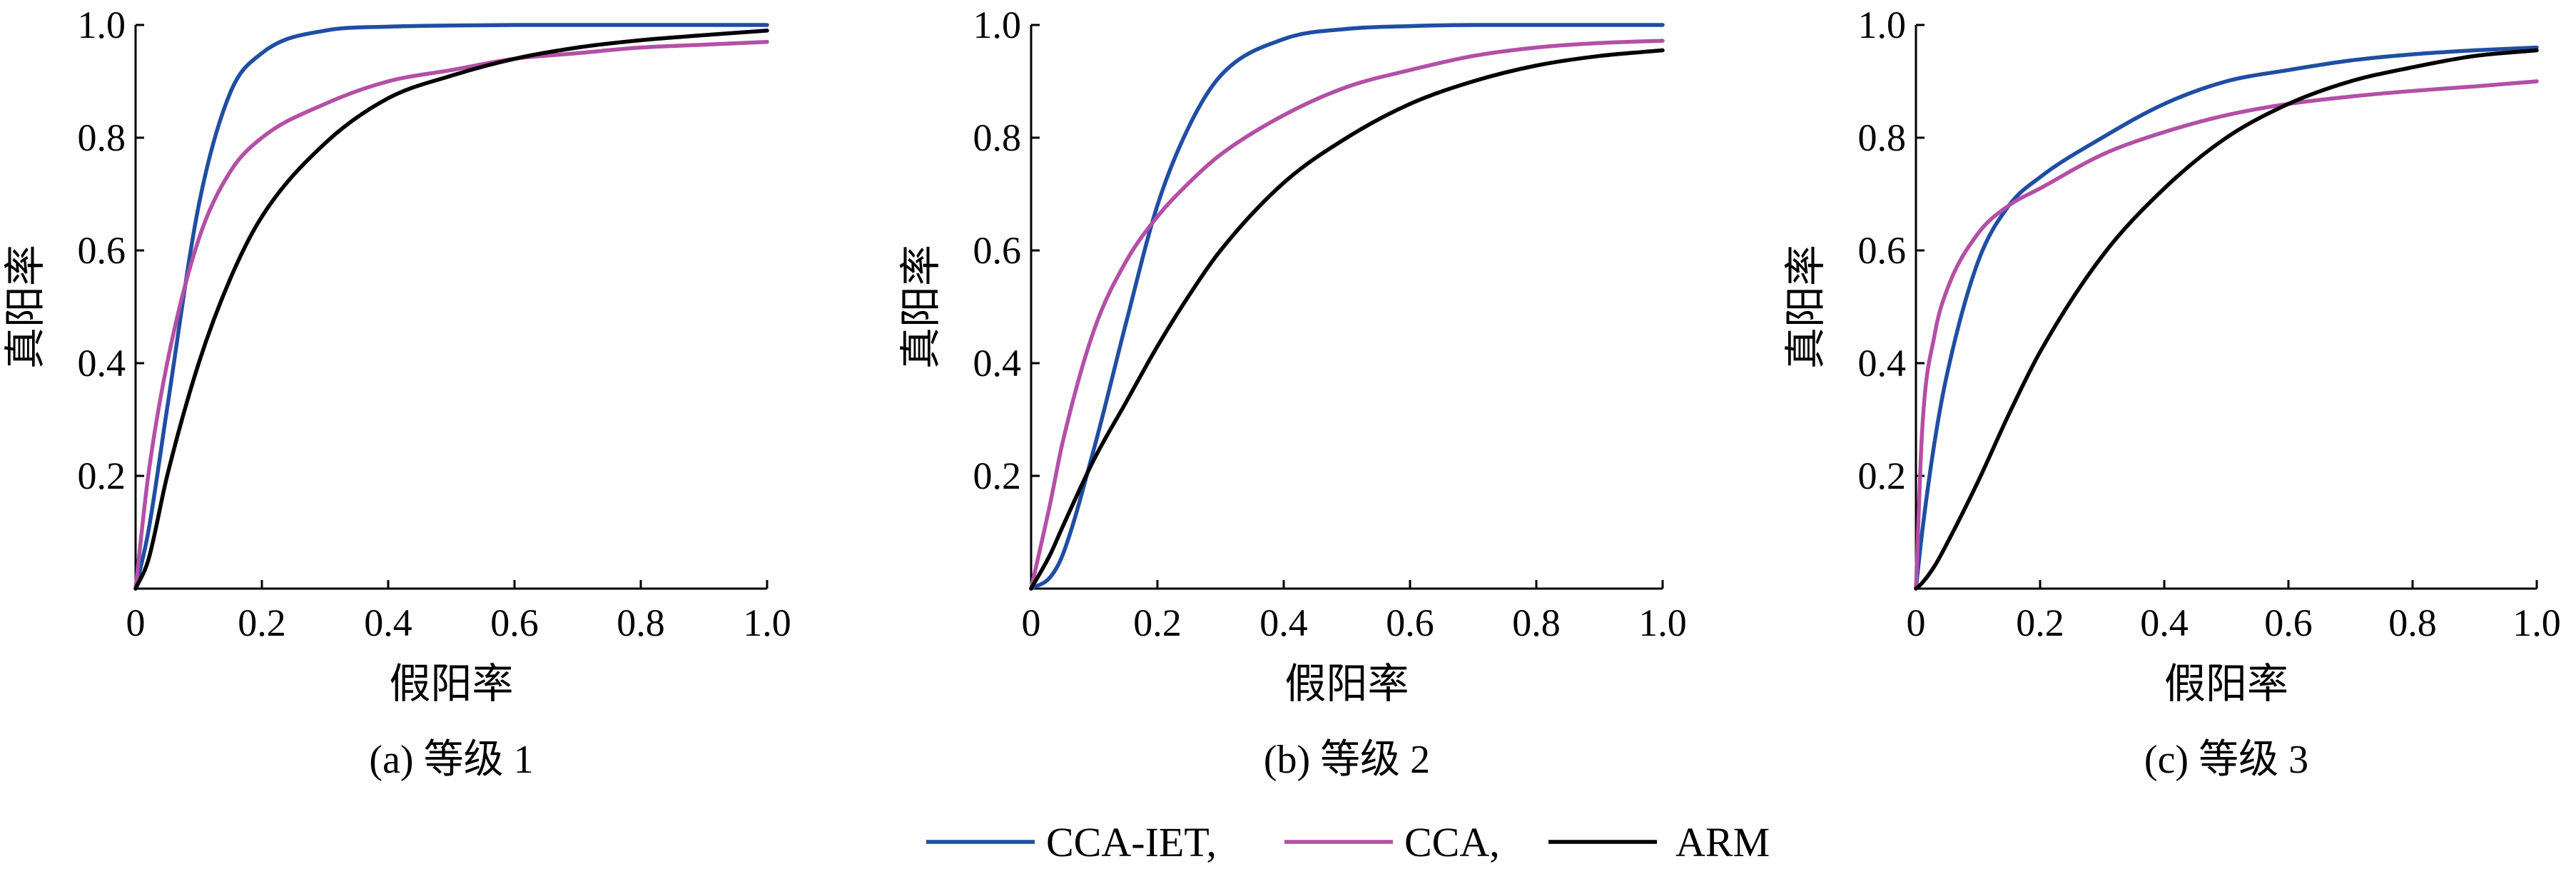 The width and height of the screenshot is (2576, 874). What do you see at coordinates (1452, 842) in the screenshot?
I see `legend-label: CCA,` at bounding box center [1452, 842].